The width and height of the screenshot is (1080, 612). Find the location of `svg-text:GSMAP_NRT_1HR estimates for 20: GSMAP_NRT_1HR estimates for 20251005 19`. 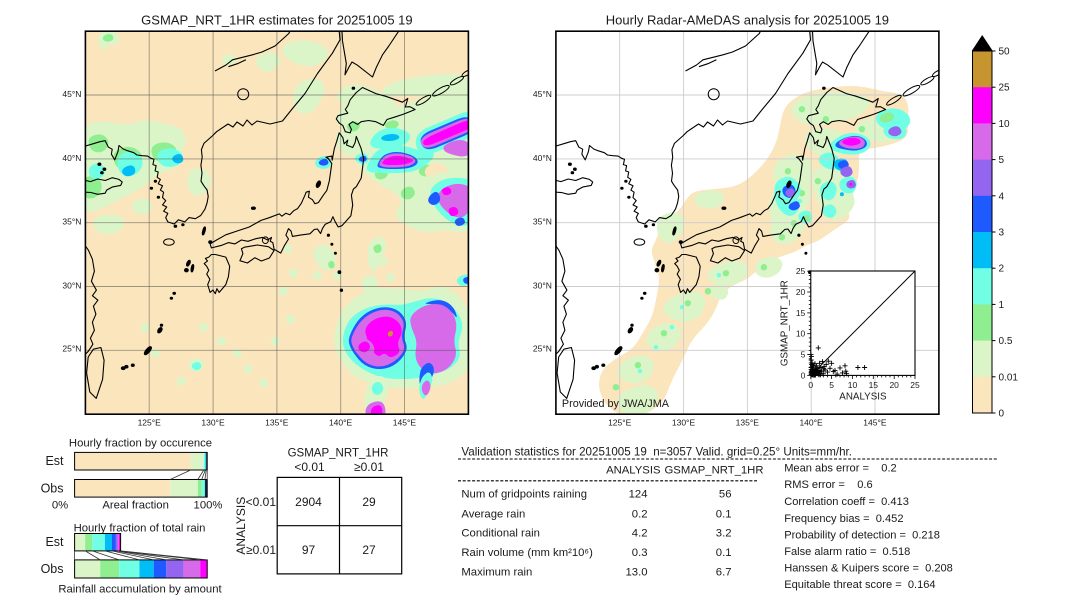

svg-text:GSMAP_NRT_1HR estimates for 20: GSMAP_NRT_1HR estimates for 20251005 19 is located at coordinates (276, 20).